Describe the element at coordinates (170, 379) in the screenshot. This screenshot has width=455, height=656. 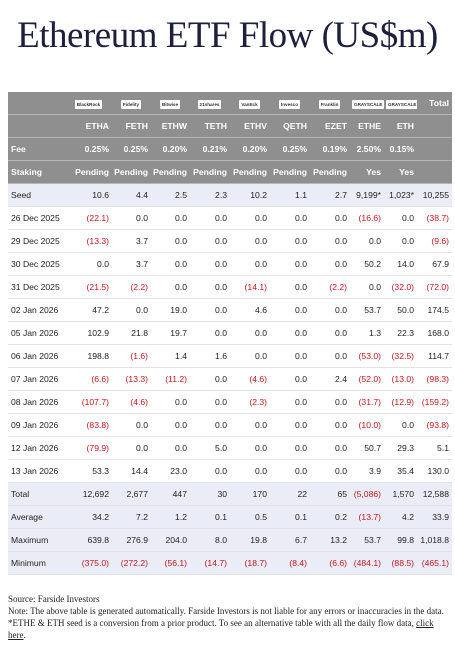
I see `flow-value: (11.2)` at that location.